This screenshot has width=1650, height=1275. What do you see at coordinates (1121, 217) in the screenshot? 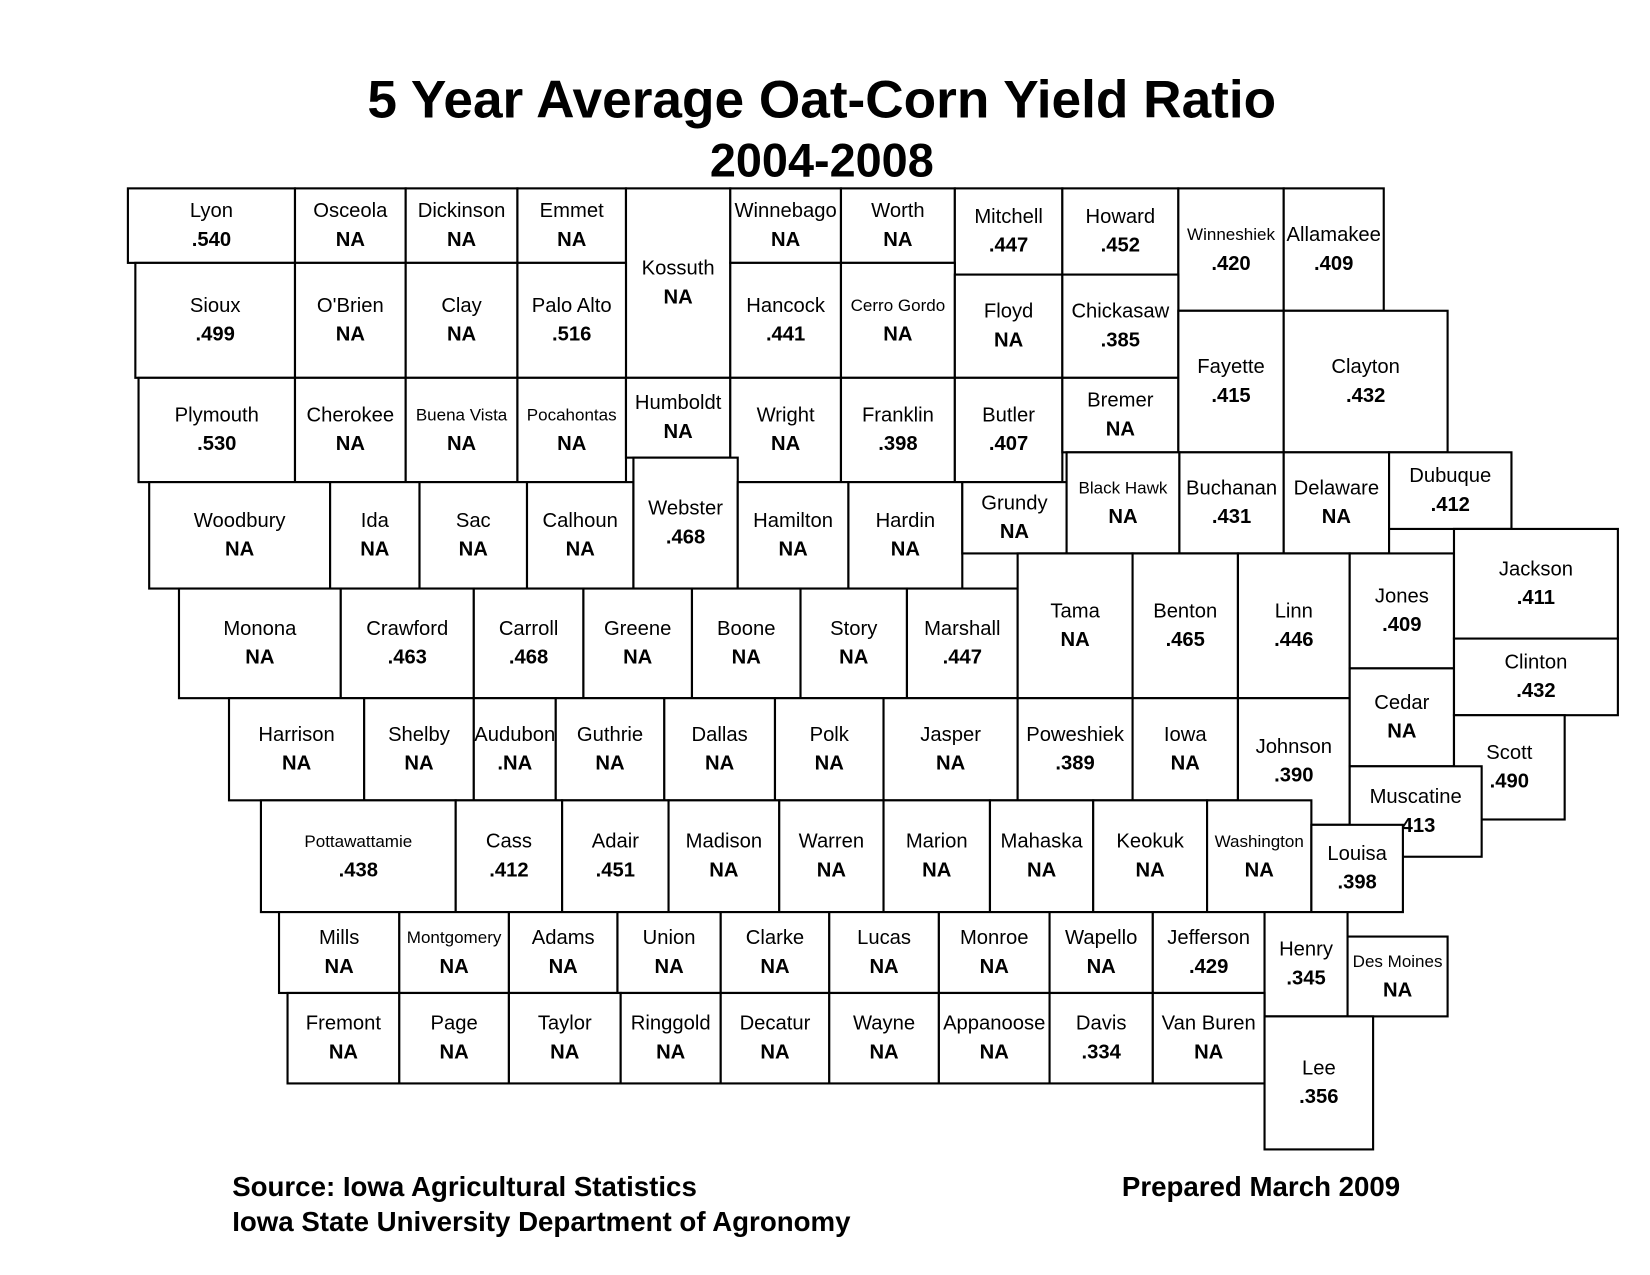
I see `county-name: Howard` at bounding box center [1121, 217].